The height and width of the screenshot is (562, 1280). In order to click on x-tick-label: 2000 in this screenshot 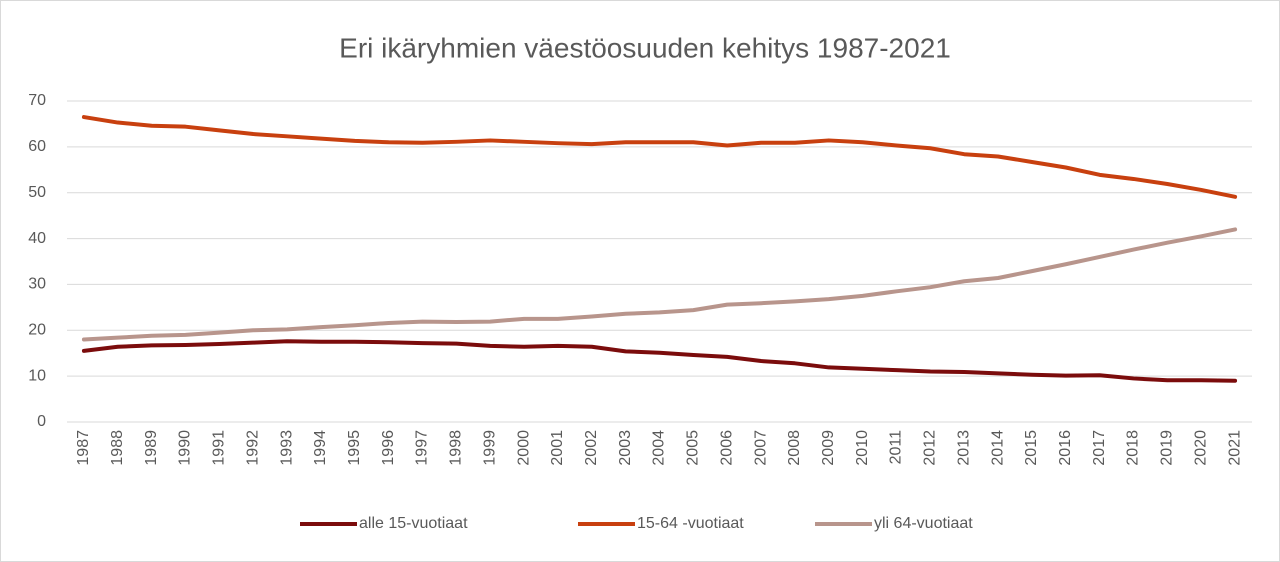, I will do `click(523, 448)`.